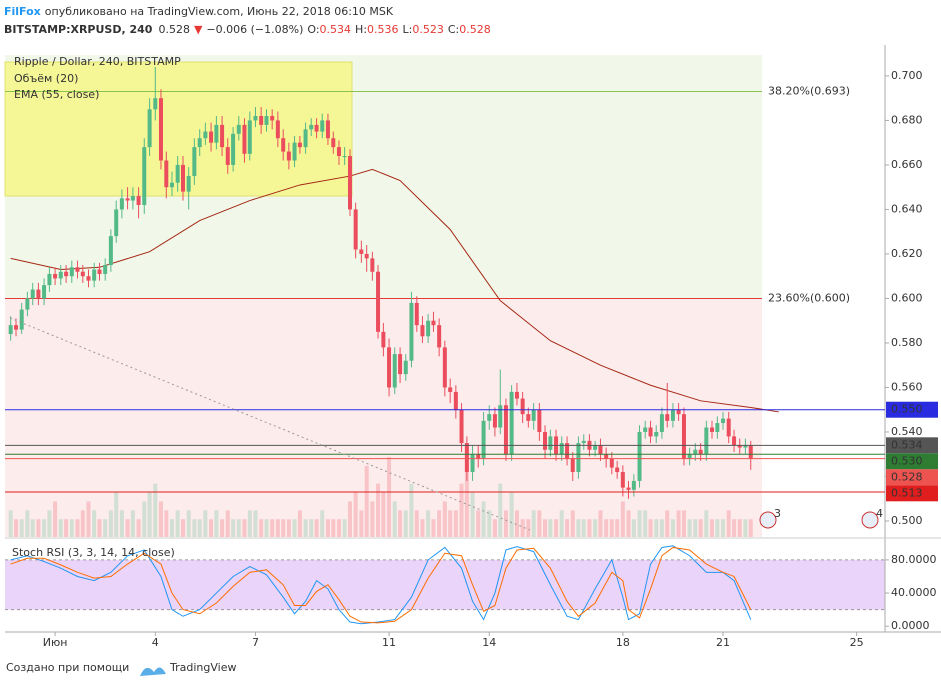 This screenshot has height=688, width=941. I want to click on y-tick-label: 0.660, so click(907, 164).